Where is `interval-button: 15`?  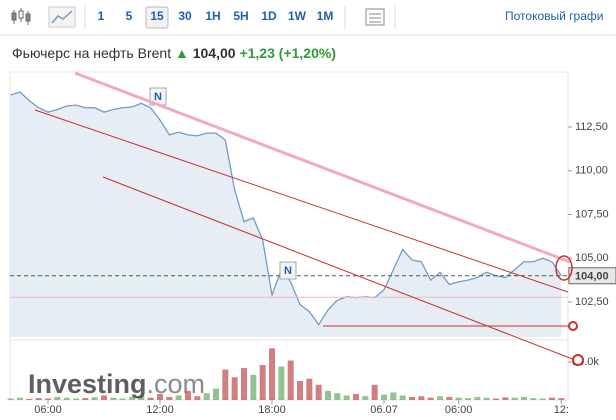
interval-button: 15 is located at coordinates (157, 16).